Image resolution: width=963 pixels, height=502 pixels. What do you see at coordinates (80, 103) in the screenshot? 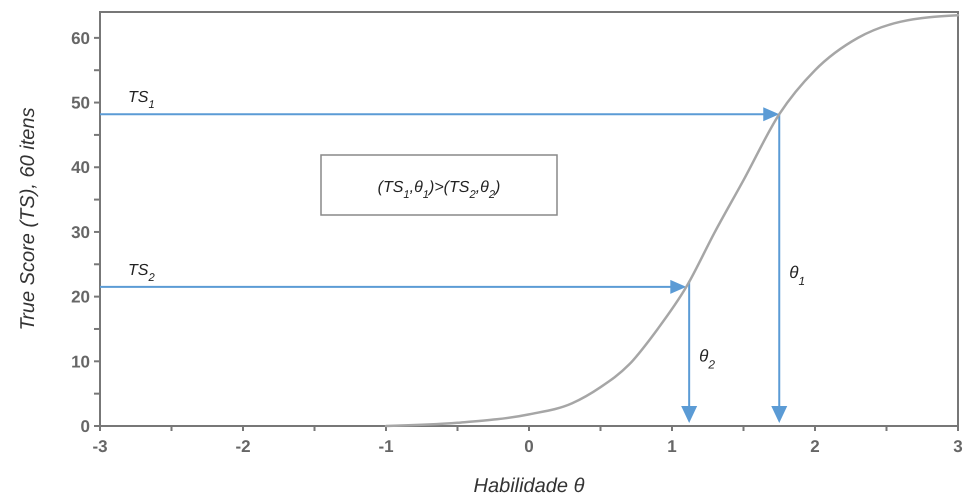
I see `y-tick-label: 50` at bounding box center [80, 103].